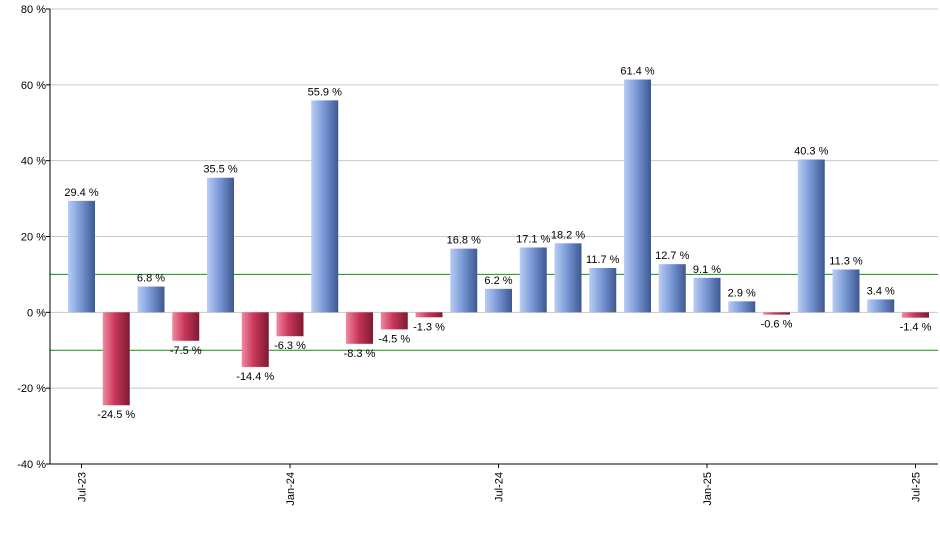  What do you see at coordinates (33, 162) in the screenshot?
I see `y-tick-label: 40 %` at bounding box center [33, 162].